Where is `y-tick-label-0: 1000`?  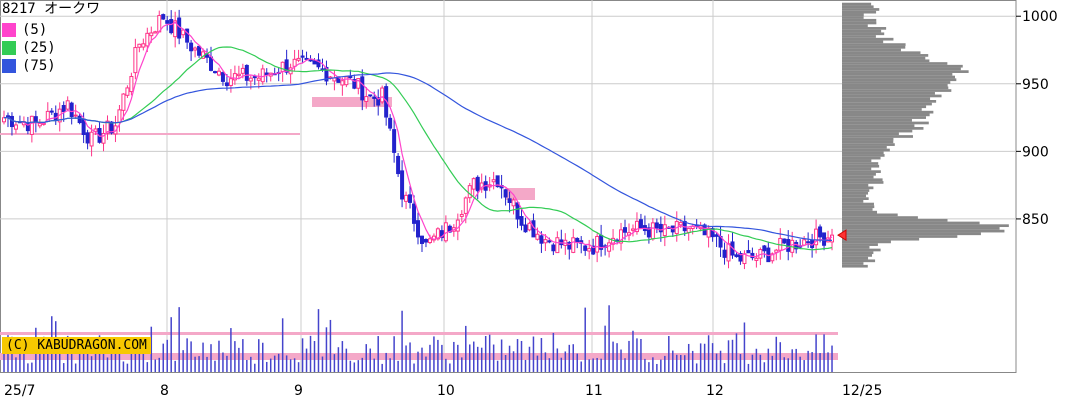
y-tick-label-0: 1000 is located at coordinates (1040, 17).